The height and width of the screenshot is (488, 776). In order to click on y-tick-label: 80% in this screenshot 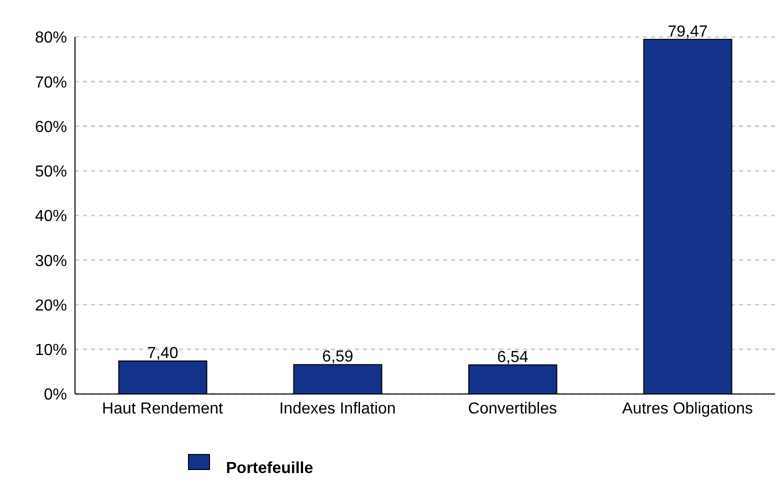, I will do `click(50, 38)`.